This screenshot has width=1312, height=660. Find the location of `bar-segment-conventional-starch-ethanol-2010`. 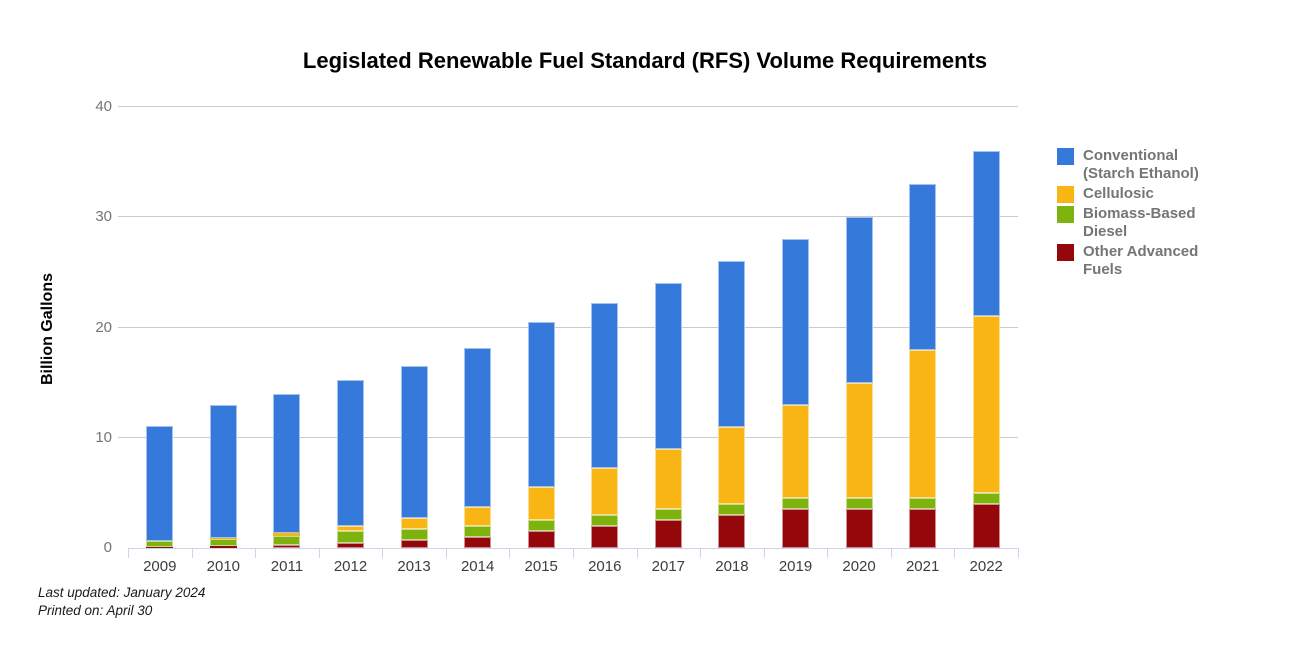

bar-segment-conventional-starch-ethanol-2010 is located at coordinates (223, 471).